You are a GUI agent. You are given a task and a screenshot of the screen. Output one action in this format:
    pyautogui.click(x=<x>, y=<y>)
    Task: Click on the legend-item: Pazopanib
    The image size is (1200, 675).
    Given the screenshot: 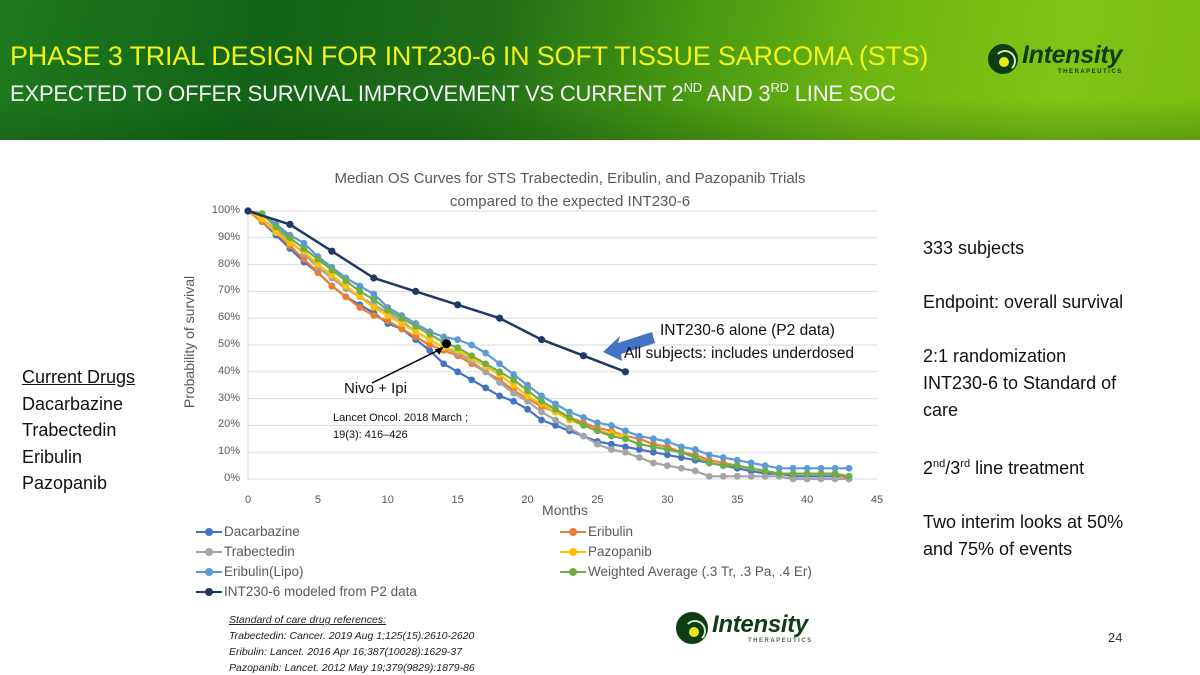 What is the action you would take?
    pyautogui.click(x=606, y=551)
    